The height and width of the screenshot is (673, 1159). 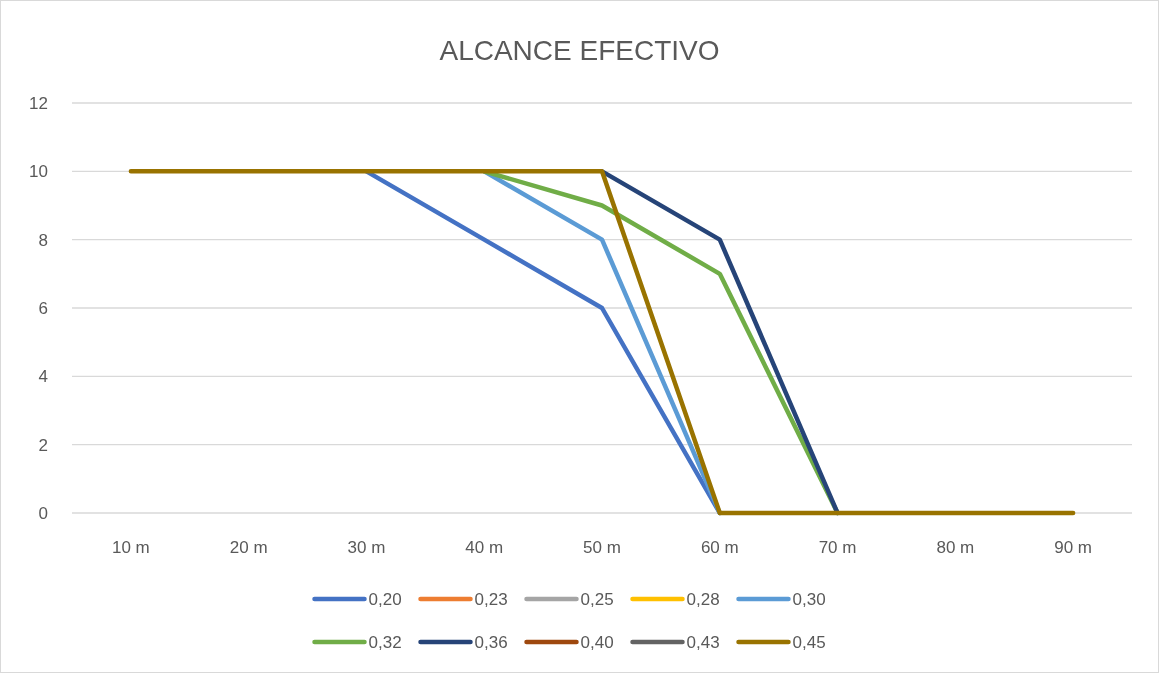 What do you see at coordinates (385, 642) in the screenshot?
I see `legend-label: 0,32` at bounding box center [385, 642].